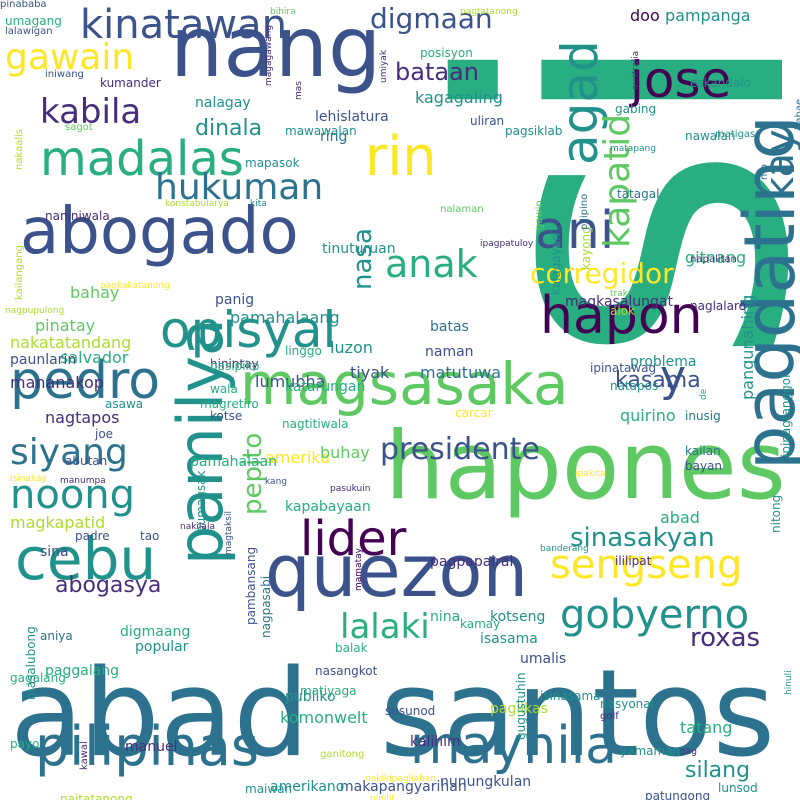 The height and width of the screenshot is (800, 800). I want to click on cloud-word: umalis, so click(543, 659).